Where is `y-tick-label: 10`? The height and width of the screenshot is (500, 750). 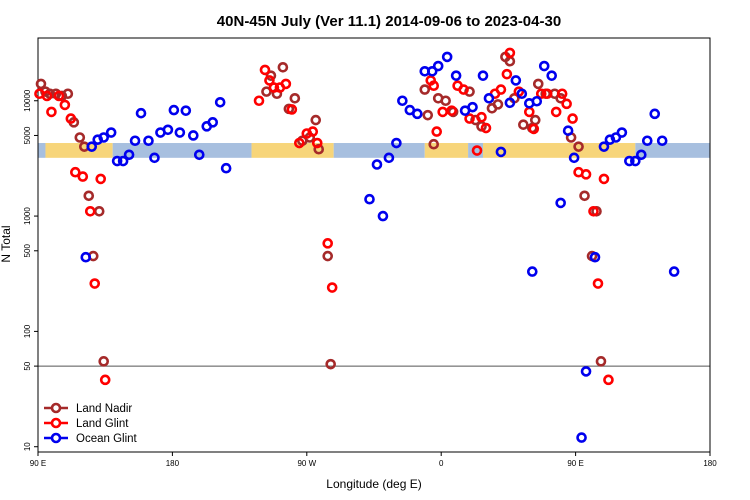
y-tick-label: 10 is located at coordinates (27, 446).